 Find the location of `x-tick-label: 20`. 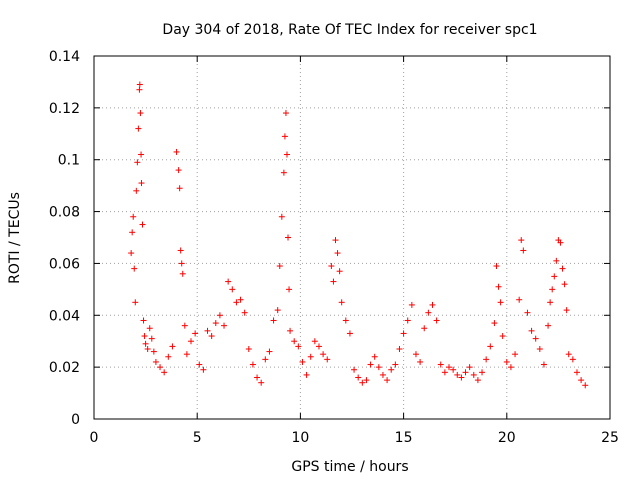

x-tick-label: 20 is located at coordinates (507, 438).